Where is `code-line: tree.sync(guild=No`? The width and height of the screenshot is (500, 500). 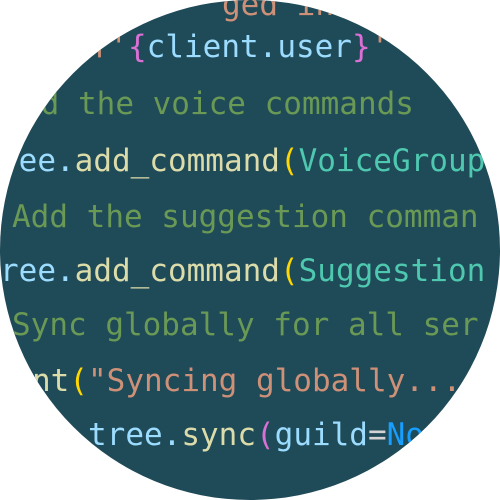 code-line: tree.sync(guild=No is located at coordinates (256, 435).